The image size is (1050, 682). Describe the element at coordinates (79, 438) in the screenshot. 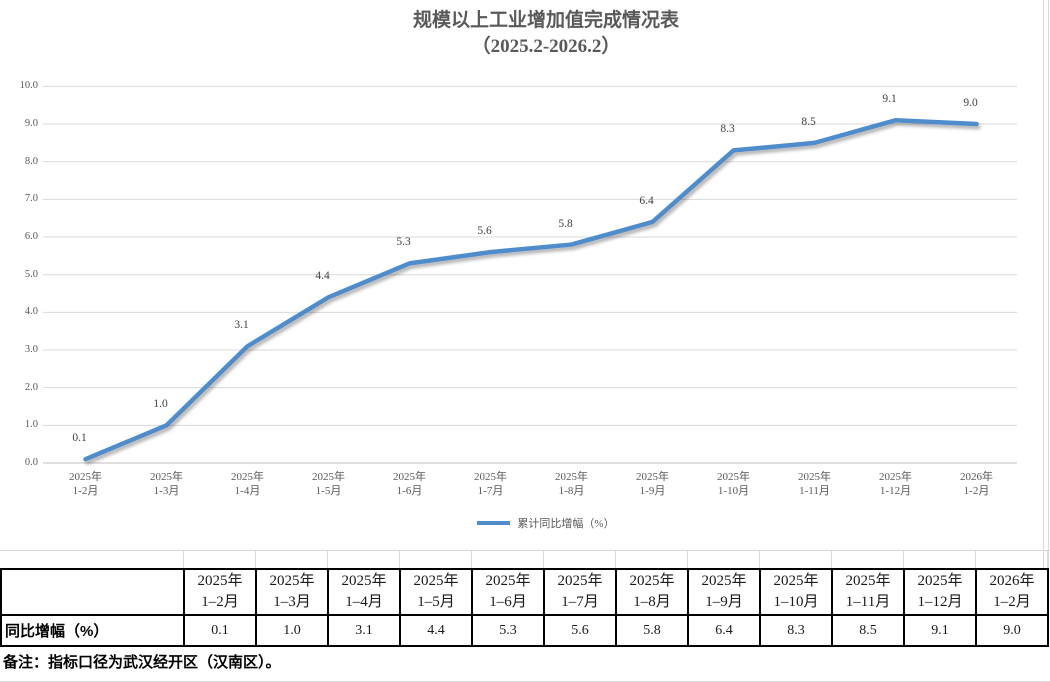

I see `data-point-label: 0.1` at that location.